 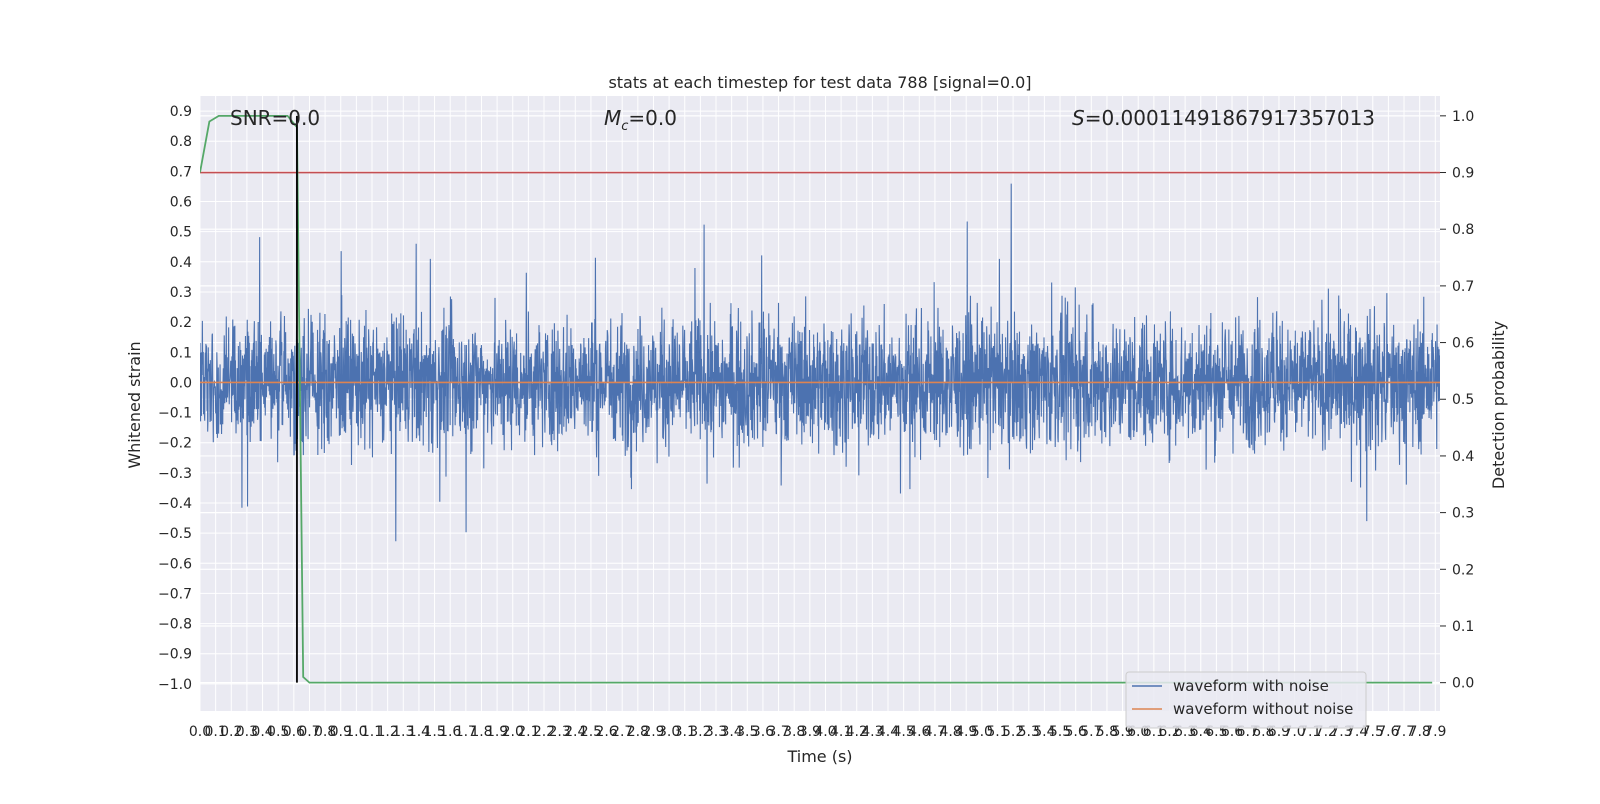 What do you see at coordinates (175, 504) in the screenshot?
I see `y-left-tick-label: −0.4` at bounding box center [175, 504].